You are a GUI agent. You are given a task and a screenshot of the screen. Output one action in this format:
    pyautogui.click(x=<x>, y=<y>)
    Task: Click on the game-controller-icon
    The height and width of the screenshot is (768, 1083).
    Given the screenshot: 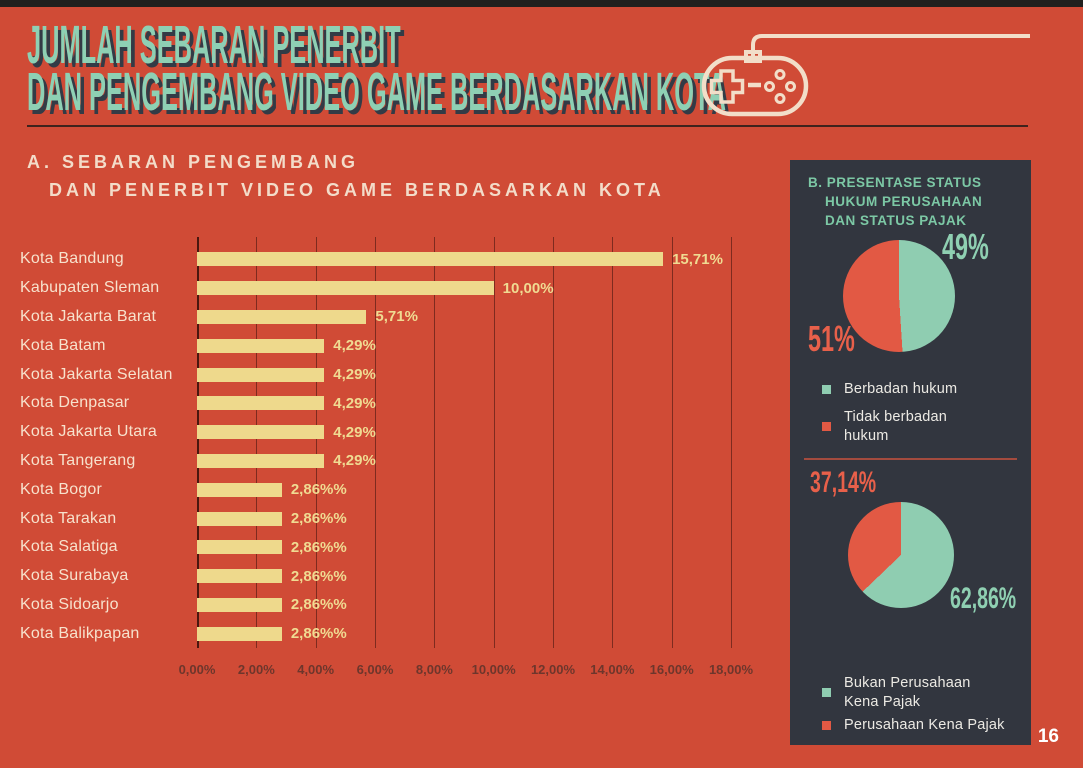 What is the action you would take?
    pyautogui.click(x=865, y=75)
    